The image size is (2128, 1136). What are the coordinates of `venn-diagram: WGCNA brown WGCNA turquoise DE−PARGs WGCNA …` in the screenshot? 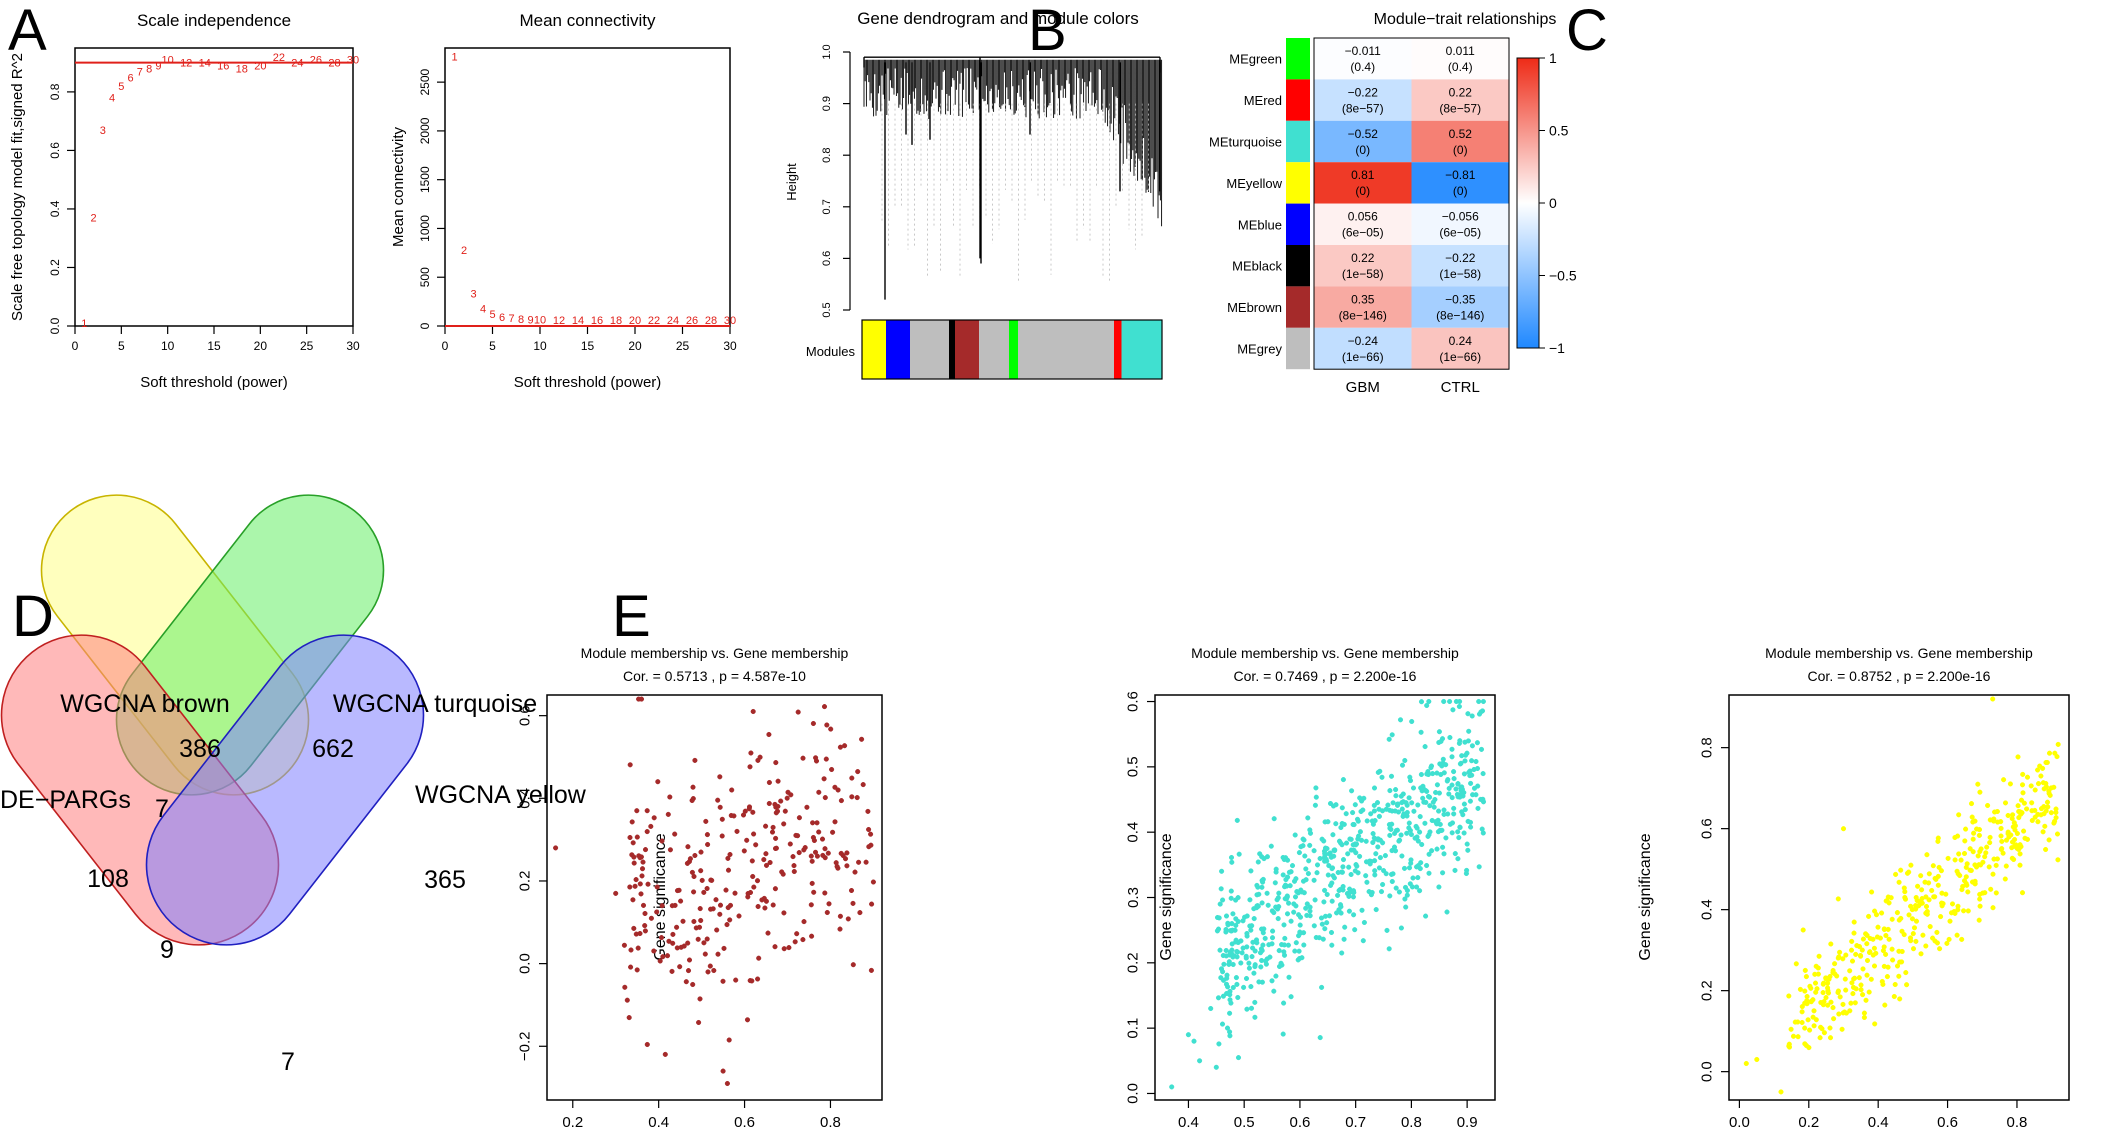 It's located at (293, 785).